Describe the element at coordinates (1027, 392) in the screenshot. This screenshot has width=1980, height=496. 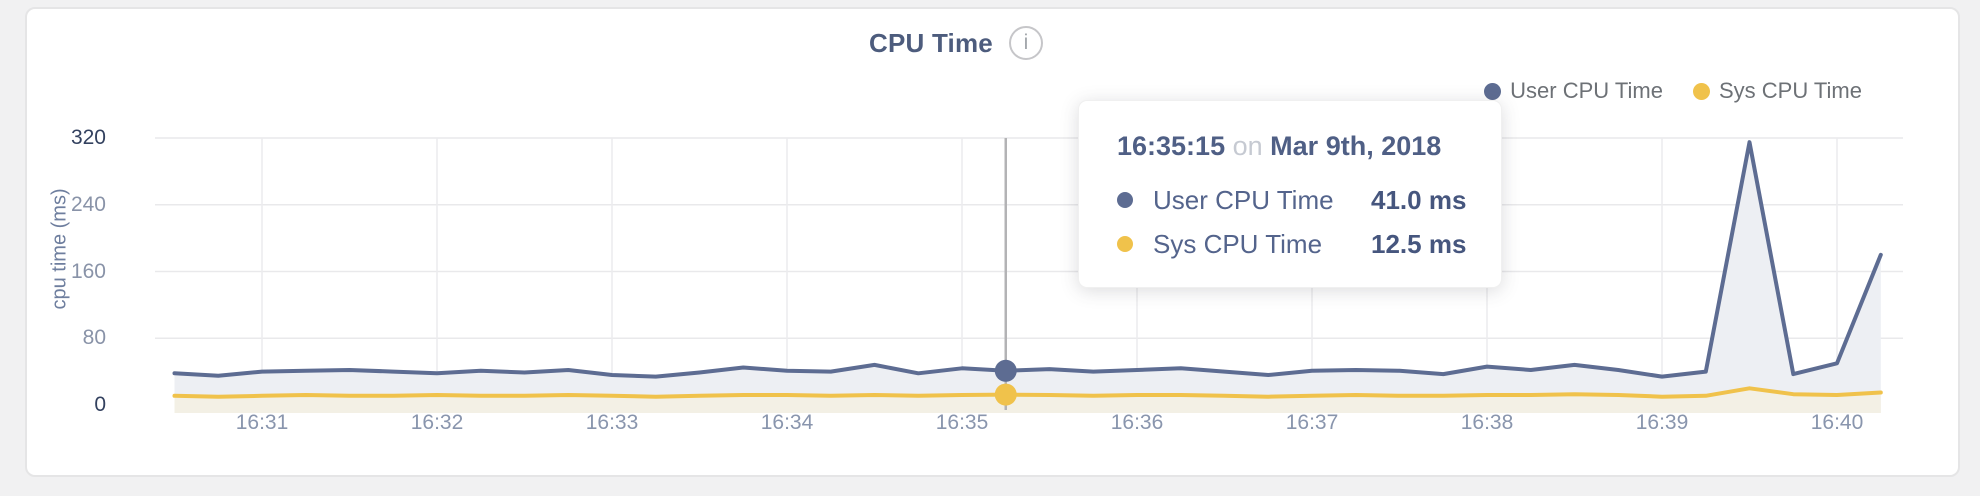
I see `sys-cpu-time-line` at that location.